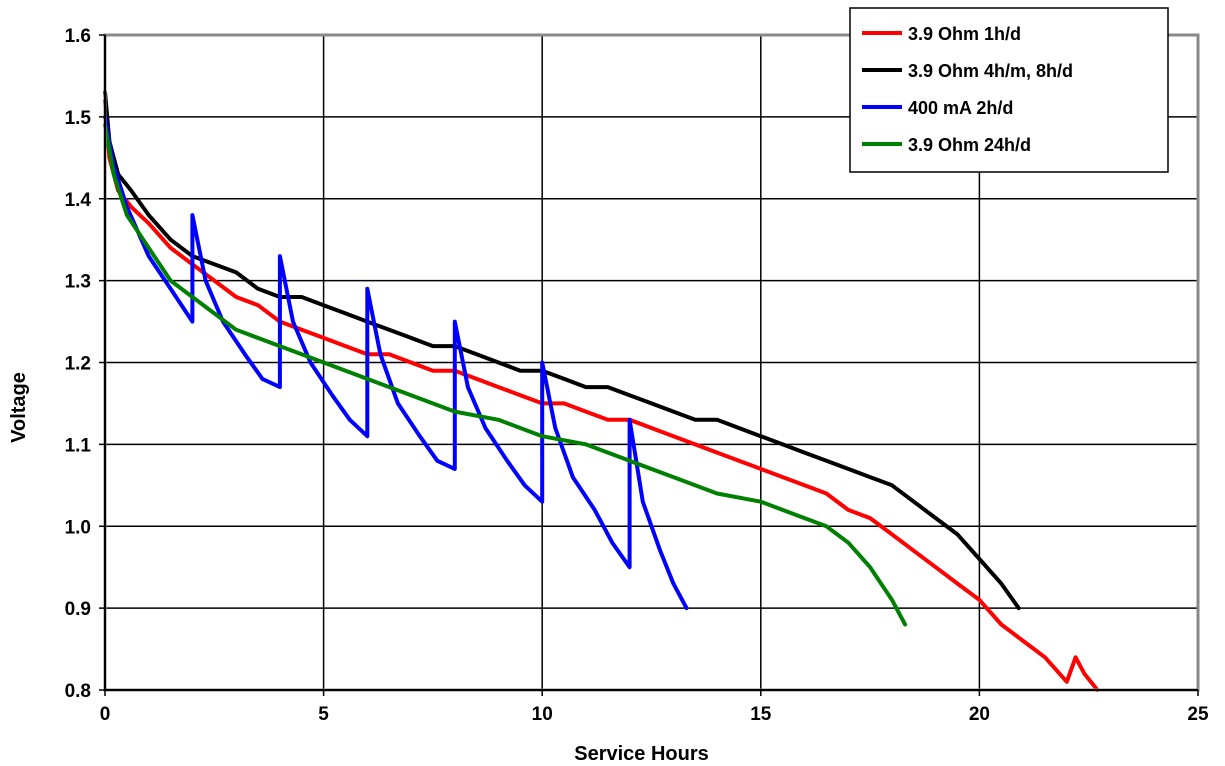 This screenshot has height=766, width=1225. What do you see at coordinates (78, 282) in the screenshot?
I see `y-tick-label: 1.3` at bounding box center [78, 282].